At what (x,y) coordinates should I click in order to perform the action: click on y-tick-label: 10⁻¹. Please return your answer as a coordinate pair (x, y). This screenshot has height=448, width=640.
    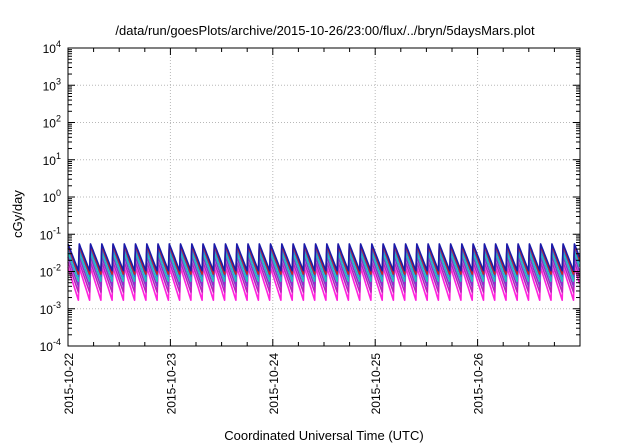
    Looking at the image, I should click on (50, 233).